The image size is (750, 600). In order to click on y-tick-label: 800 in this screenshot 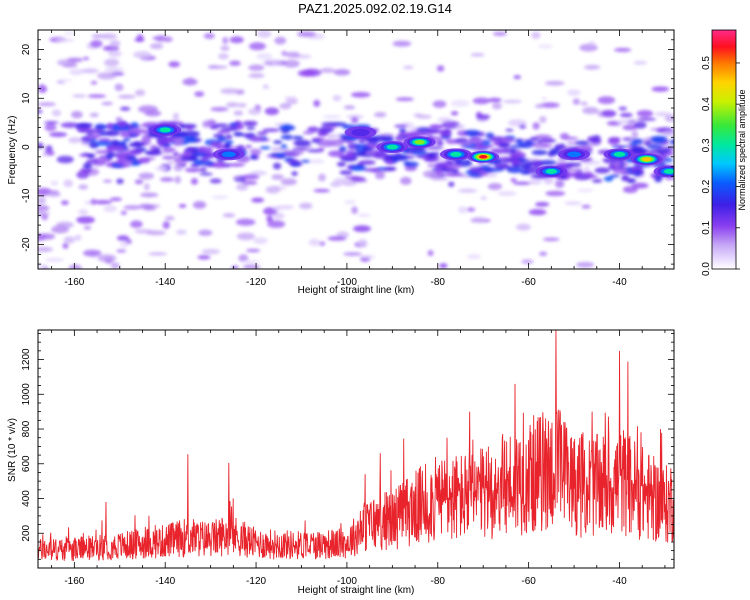, I will do `click(26, 428)`.